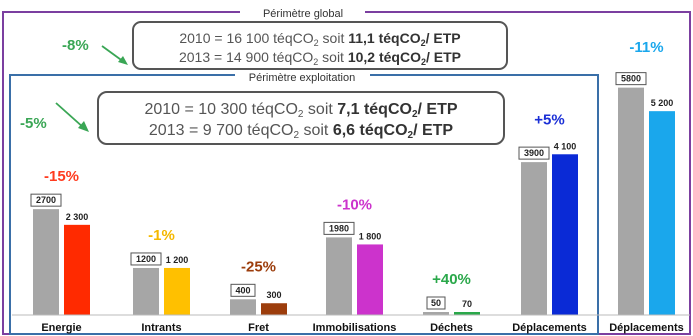 The image size is (693, 336). I want to click on change-label: -1%, so click(161, 235).